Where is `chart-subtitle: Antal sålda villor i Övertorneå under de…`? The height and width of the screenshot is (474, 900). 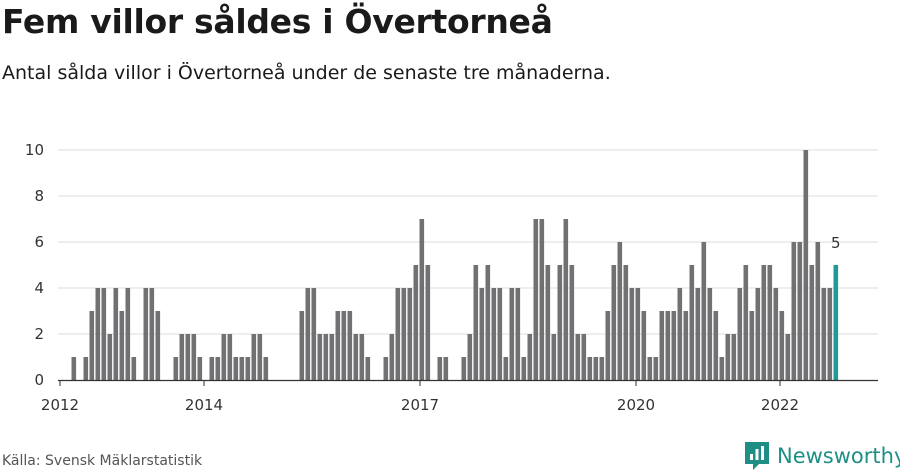
chart-subtitle: Antal sålda villor i Övertorneå under de… is located at coordinates (306, 73).